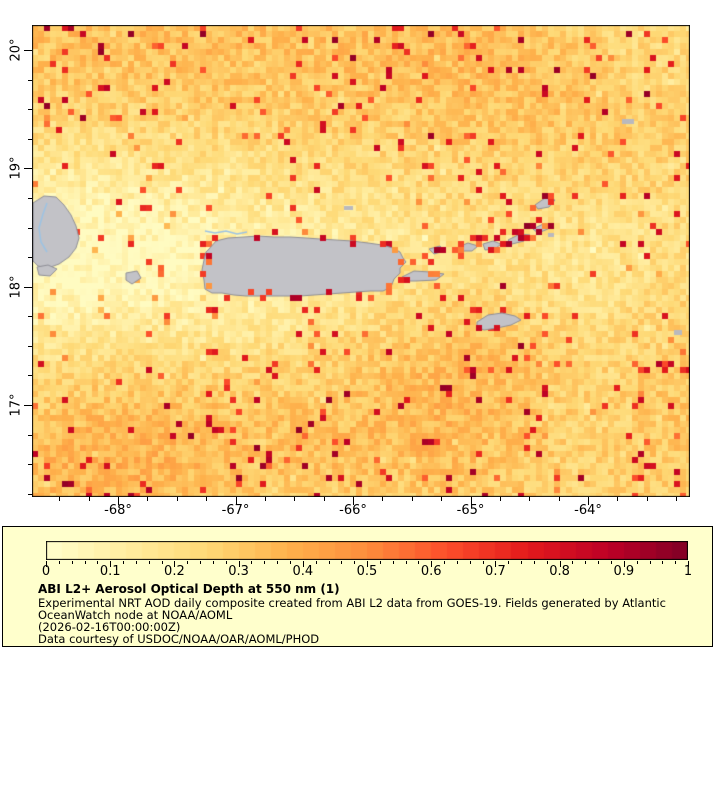  What do you see at coordinates (174, 571) in the screenshot?
I see `colorbar-tick-label: 0.2` at bounding box center [174, 571].